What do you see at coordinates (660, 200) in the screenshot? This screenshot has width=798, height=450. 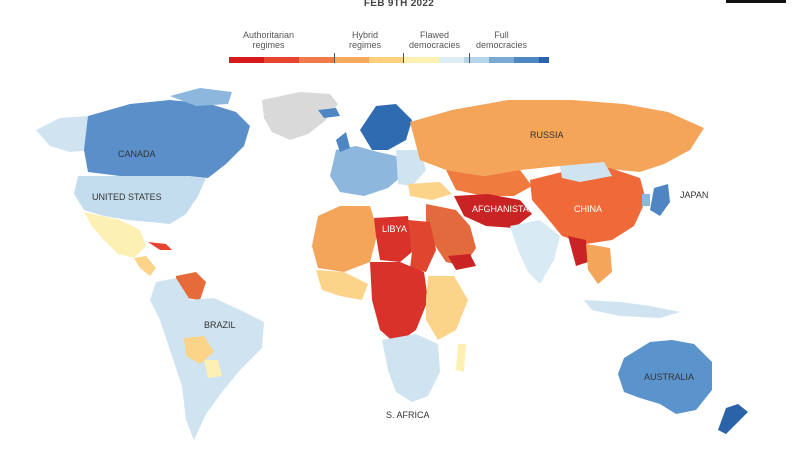 I see `country-japan` at bounding box center [660, 200].